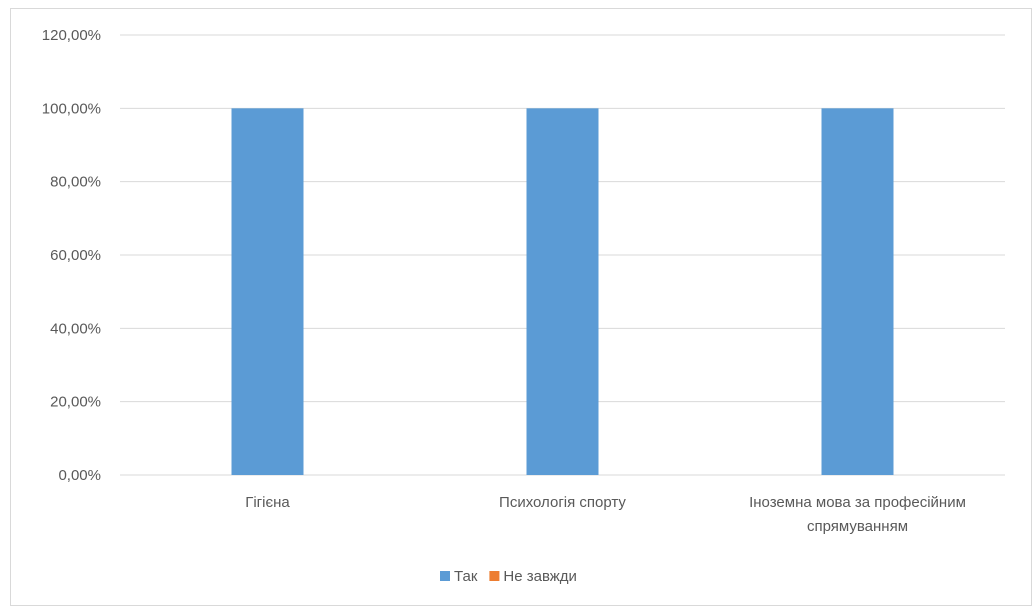 The height and width of the screenshot is (608, 1034). I want to click on x-category-label: Іноземна мова за професійним, so click(857, 502).